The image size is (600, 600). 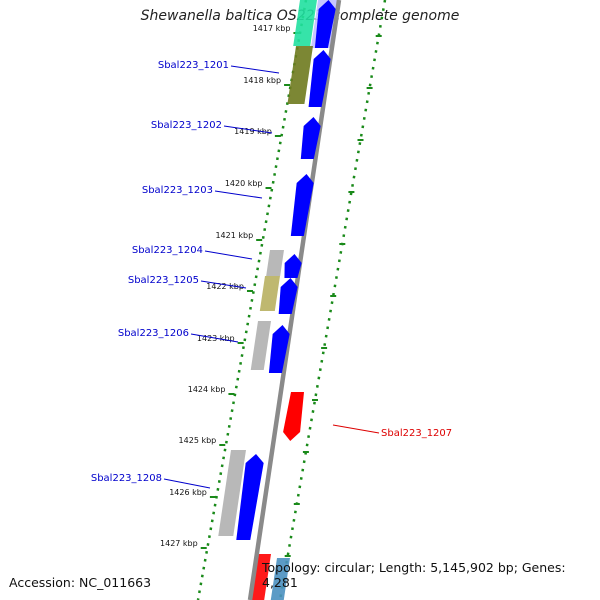 What do you see at coordinates (262, 80) in the screenshot?
I see `kbp-label: 1418 kbp` at bounding box center [262, 80].